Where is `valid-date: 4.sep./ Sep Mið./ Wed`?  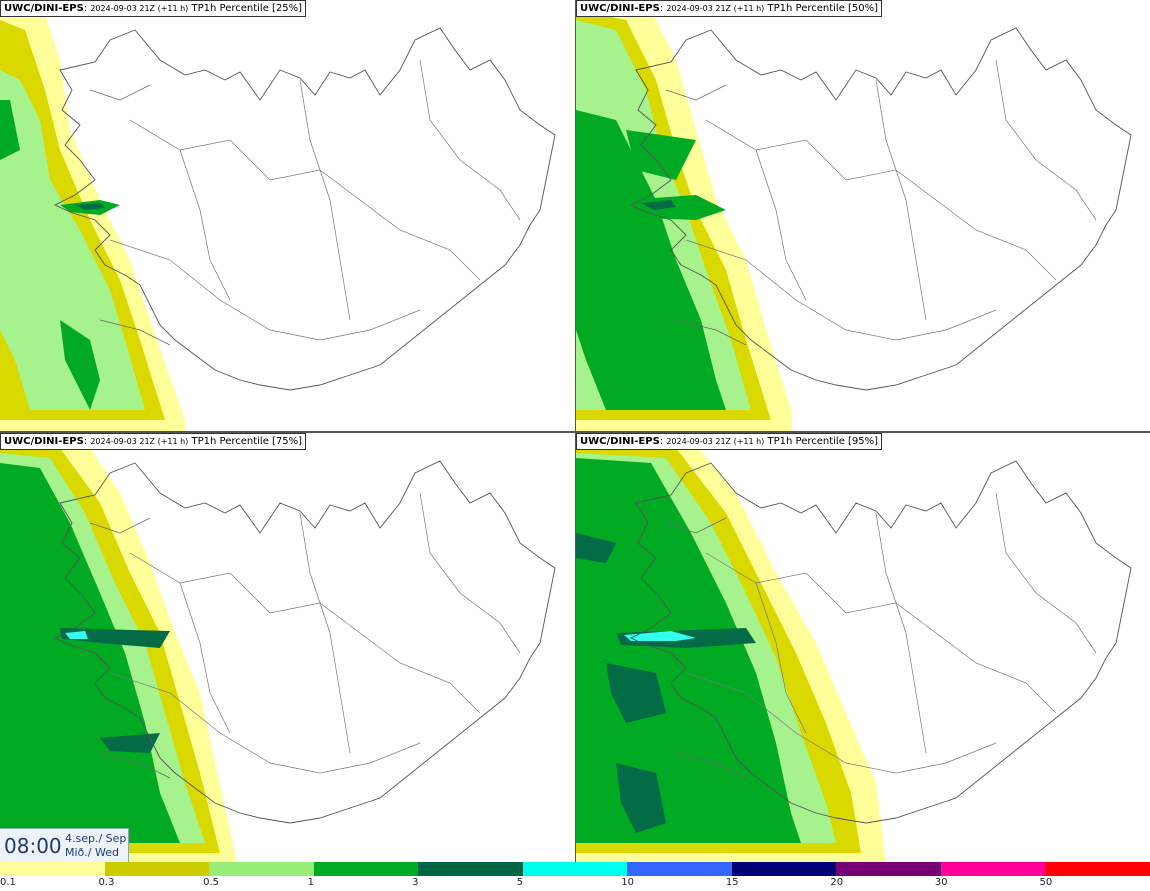
valid-date: 4.sep./ Sep Mið./ Wed is located at coordinates (95, 846).